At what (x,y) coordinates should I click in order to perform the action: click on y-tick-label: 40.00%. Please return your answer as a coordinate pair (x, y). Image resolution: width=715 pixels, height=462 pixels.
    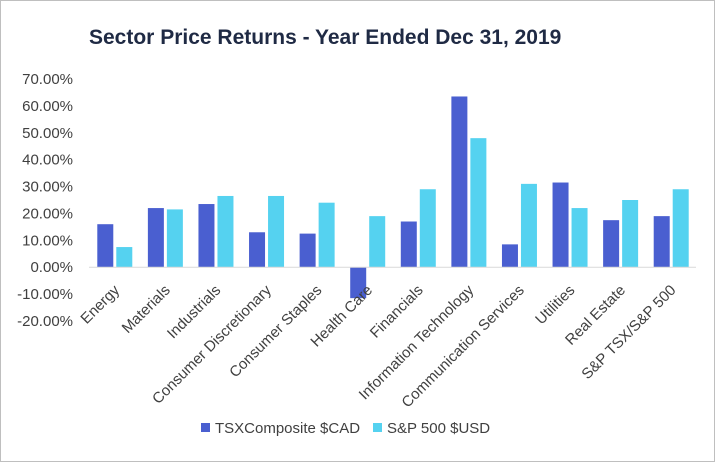
    Looking at the image, I should click on (47, 160).